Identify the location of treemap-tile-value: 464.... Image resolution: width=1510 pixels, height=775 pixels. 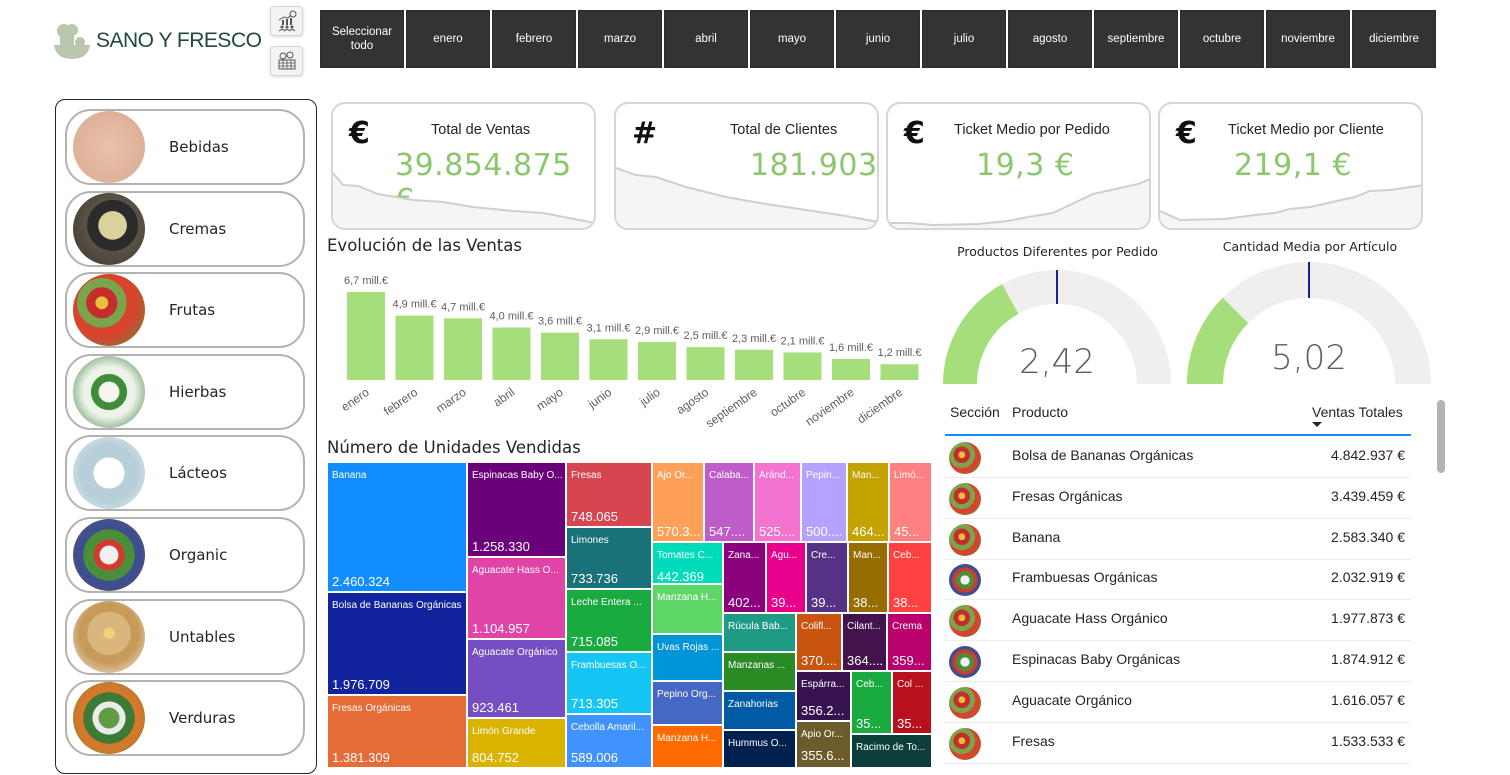
(868, 531).